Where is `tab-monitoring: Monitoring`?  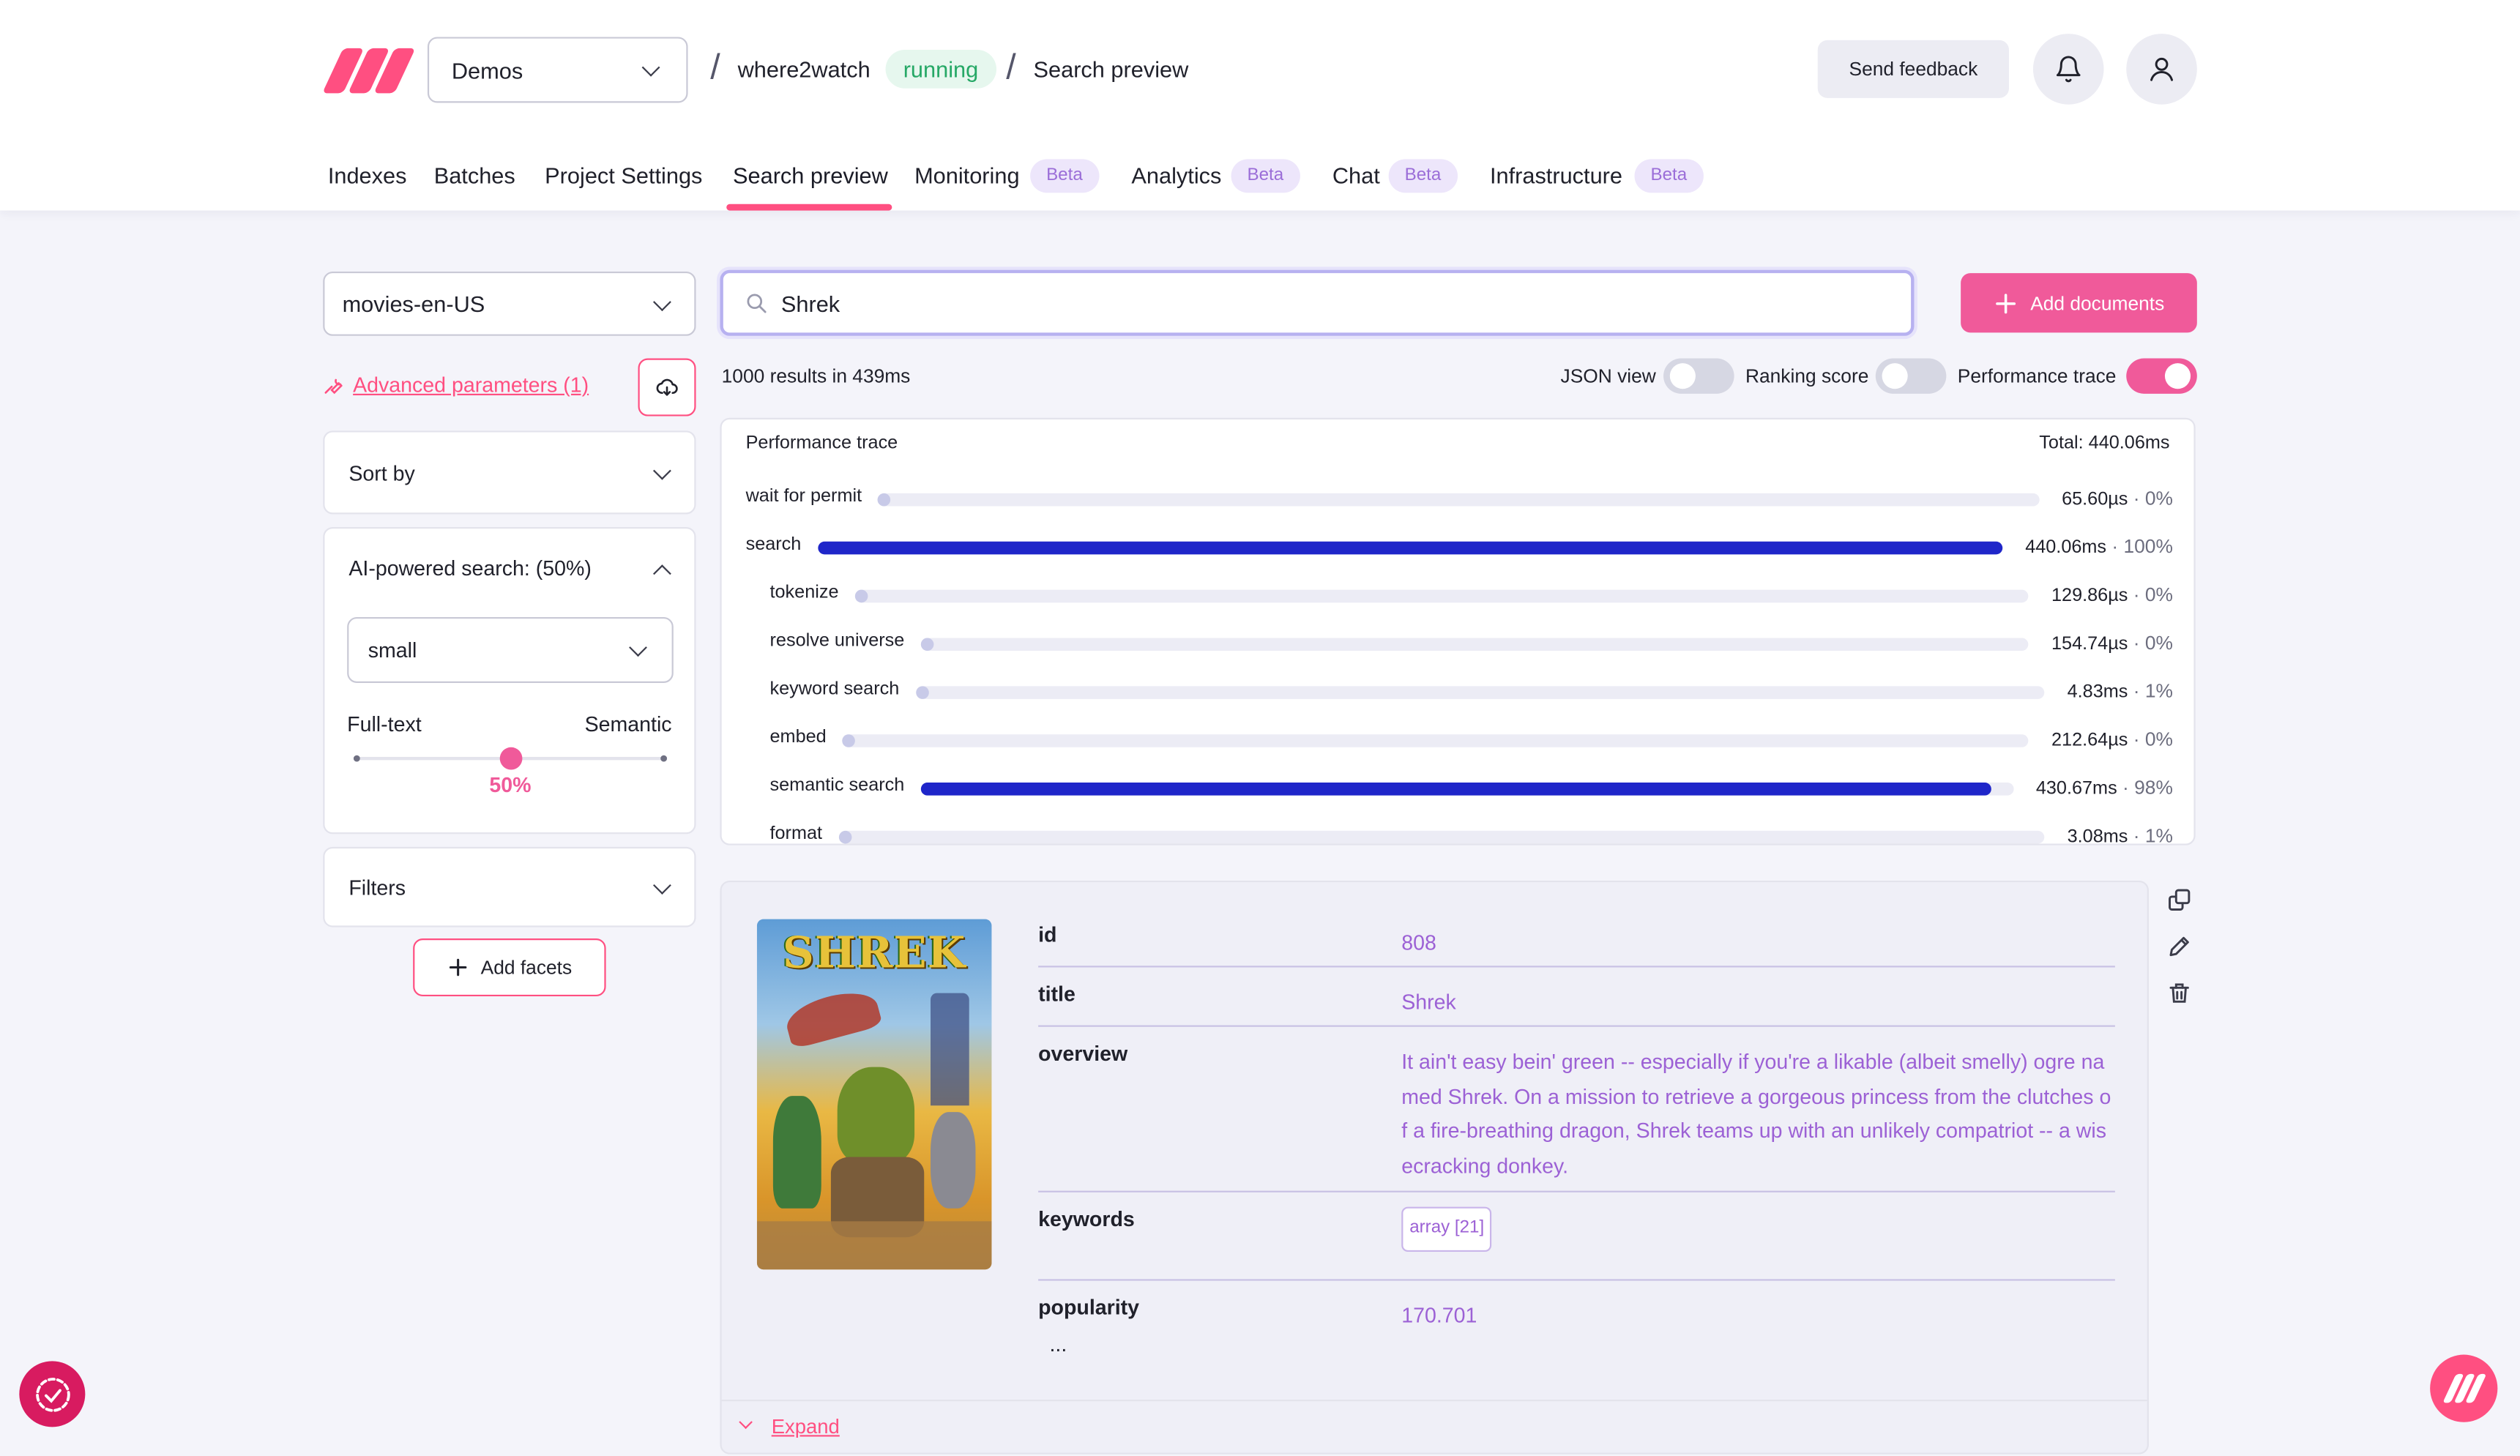 tab-monitoring: Monitoring is located at coordinates (967, 175).